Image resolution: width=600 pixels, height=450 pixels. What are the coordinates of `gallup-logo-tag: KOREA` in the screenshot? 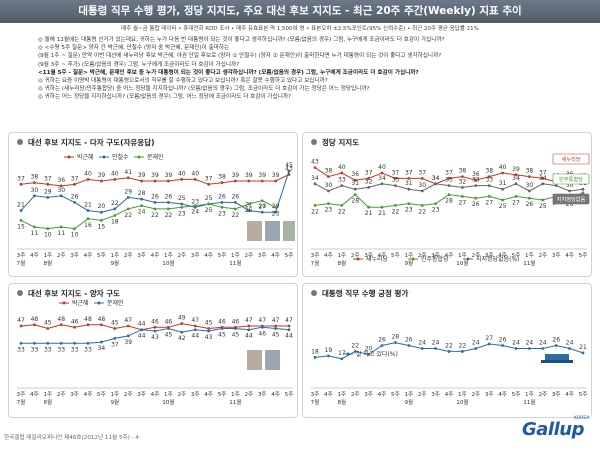 It's located at (582, 418).